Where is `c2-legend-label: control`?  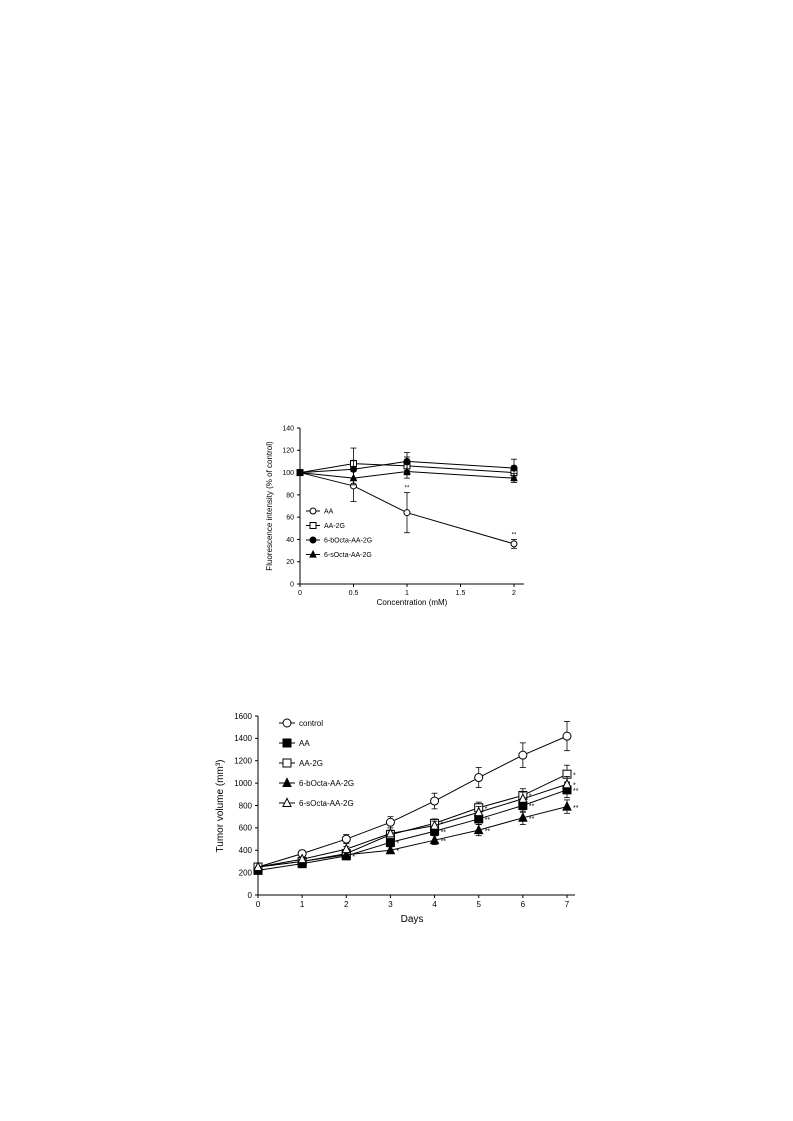
c2-legend-label: control is located at coordinates (311, 723).